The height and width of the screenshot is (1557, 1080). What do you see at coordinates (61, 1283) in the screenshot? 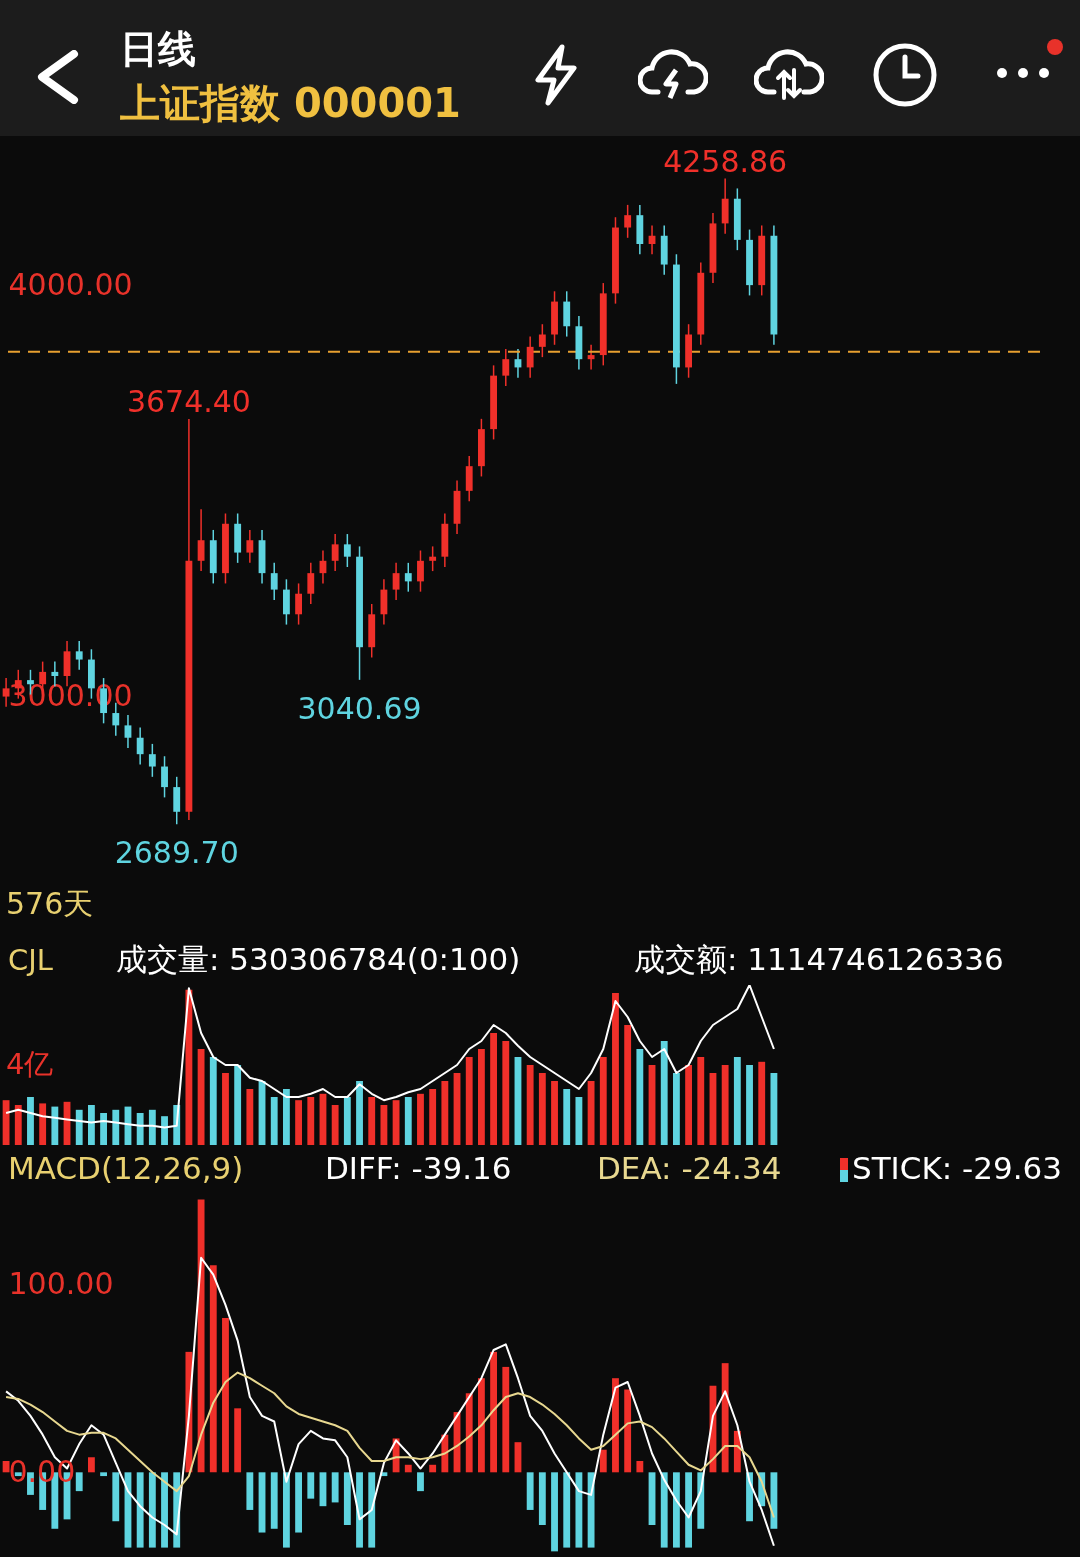
I see `y-tick-label: 100.00` at bounding box center [61, 1283].